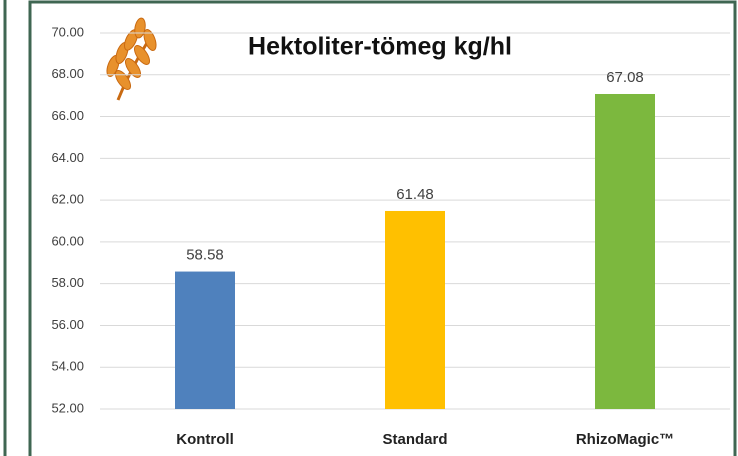 Image resolution: width=738 pixels, height=456 pixels. What do you see at coordinates (625, 77) in the screenshot?
I see `data-label: 67.08` at bounding box center [625, 77].